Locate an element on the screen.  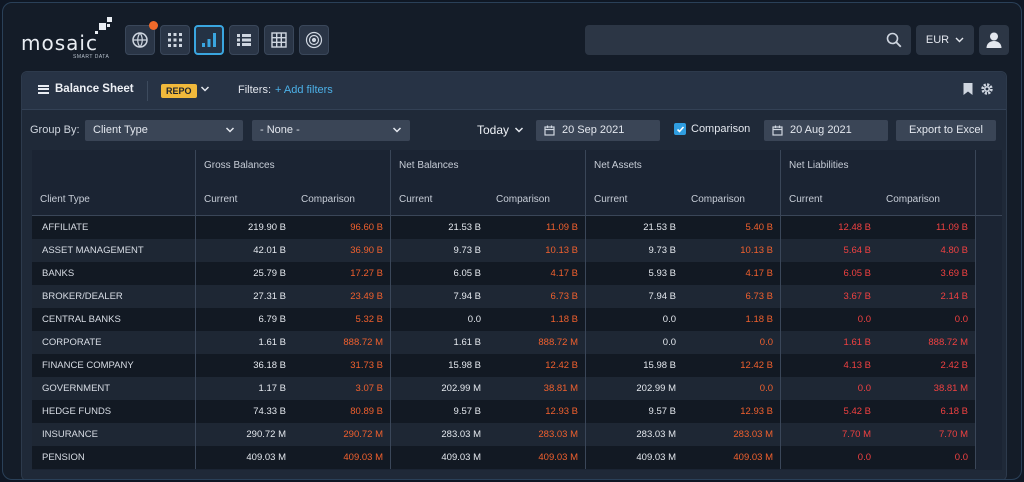
current-value-cell: 36.18 B is located at coordinates (269, 365).